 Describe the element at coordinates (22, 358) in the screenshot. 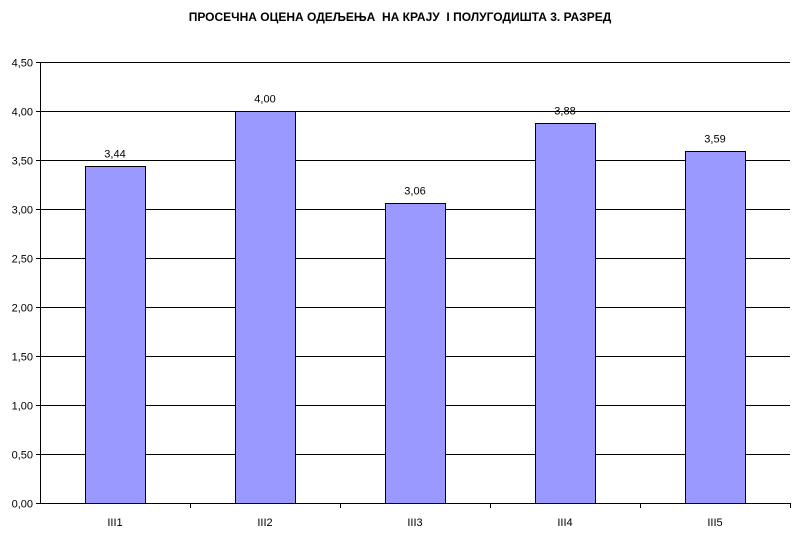

I see `y-tick-label: 1,50` at that location.